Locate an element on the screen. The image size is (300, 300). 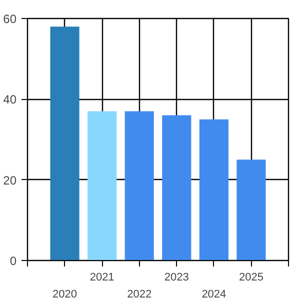
x-tick-label: 2022 is located at coordinates (139, 294).